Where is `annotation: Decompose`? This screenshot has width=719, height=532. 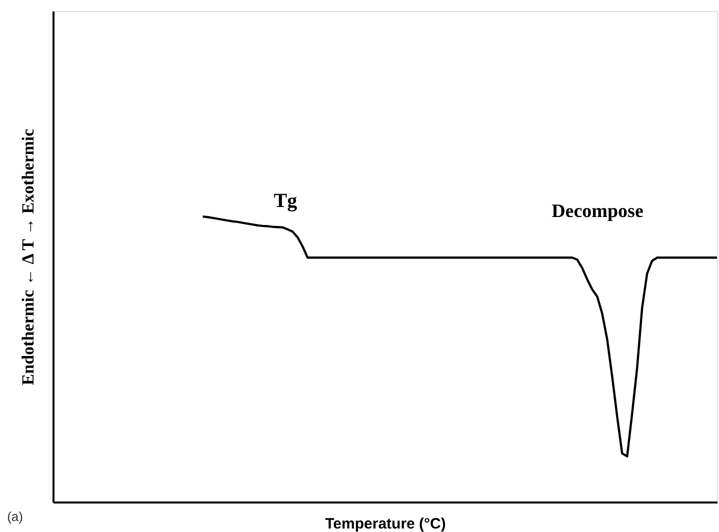 annotation: Decompose is located at coordinates (598, 211).